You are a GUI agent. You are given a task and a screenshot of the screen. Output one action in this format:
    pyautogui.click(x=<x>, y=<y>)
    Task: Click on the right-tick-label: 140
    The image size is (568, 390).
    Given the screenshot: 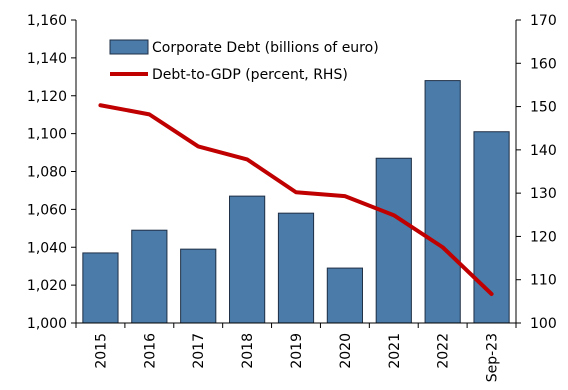 What is the action you would take?
    pyautogui.click(x=543, y=151)
    